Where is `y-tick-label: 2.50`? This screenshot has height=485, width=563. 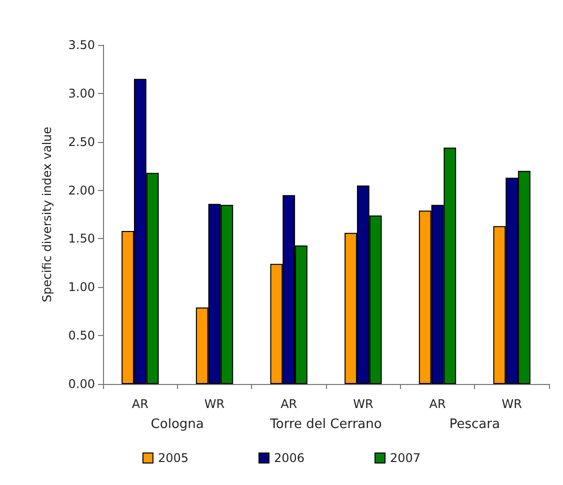
y-tick-label: 2.50 is located at coordinates (81, 141).